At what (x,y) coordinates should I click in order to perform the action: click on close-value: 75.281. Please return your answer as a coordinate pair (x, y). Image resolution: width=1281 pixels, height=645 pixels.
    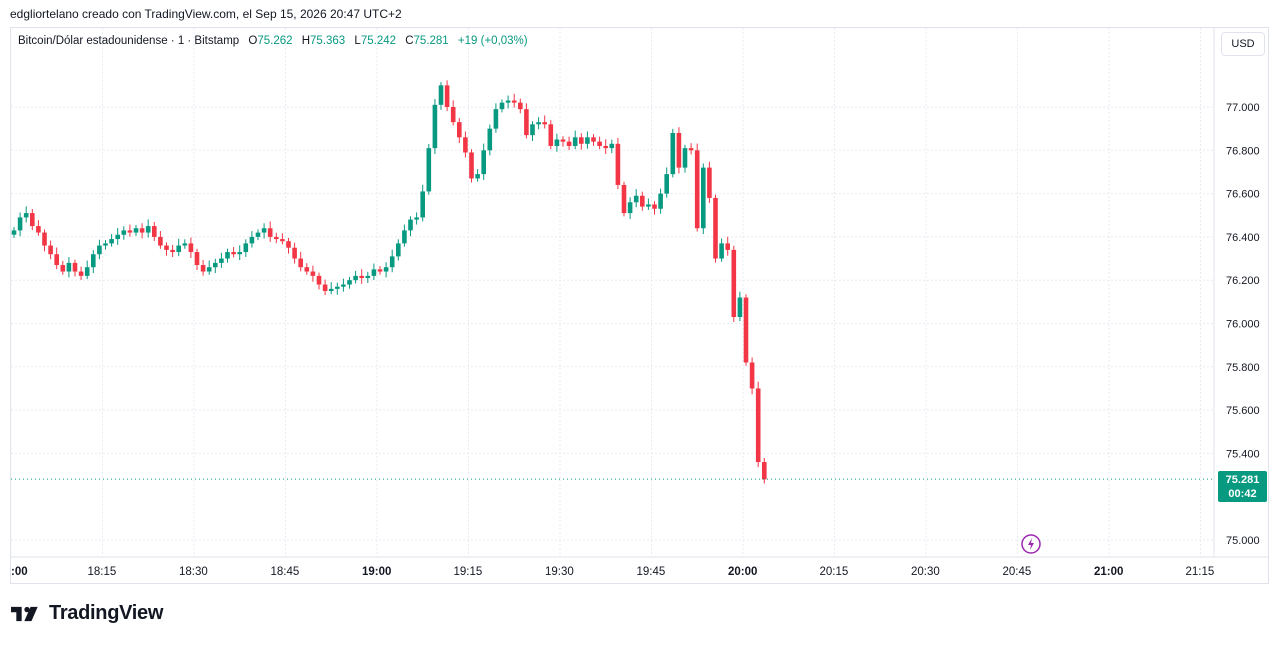
    Looking at the image, I should click on (431, 41).